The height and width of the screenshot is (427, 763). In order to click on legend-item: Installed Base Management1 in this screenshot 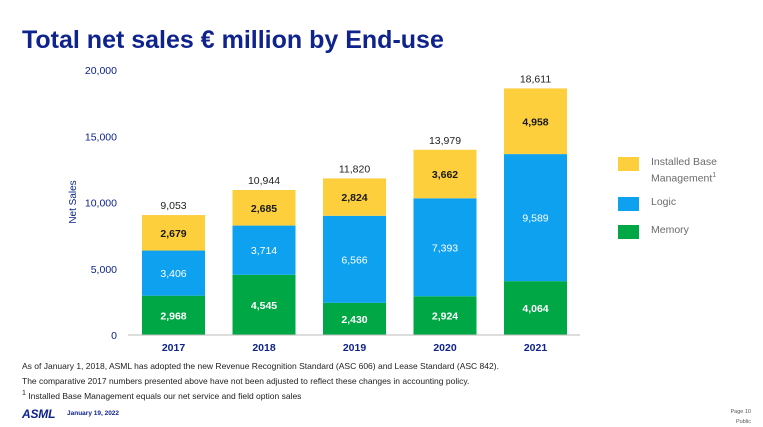, I will do `click(679, 171)`.